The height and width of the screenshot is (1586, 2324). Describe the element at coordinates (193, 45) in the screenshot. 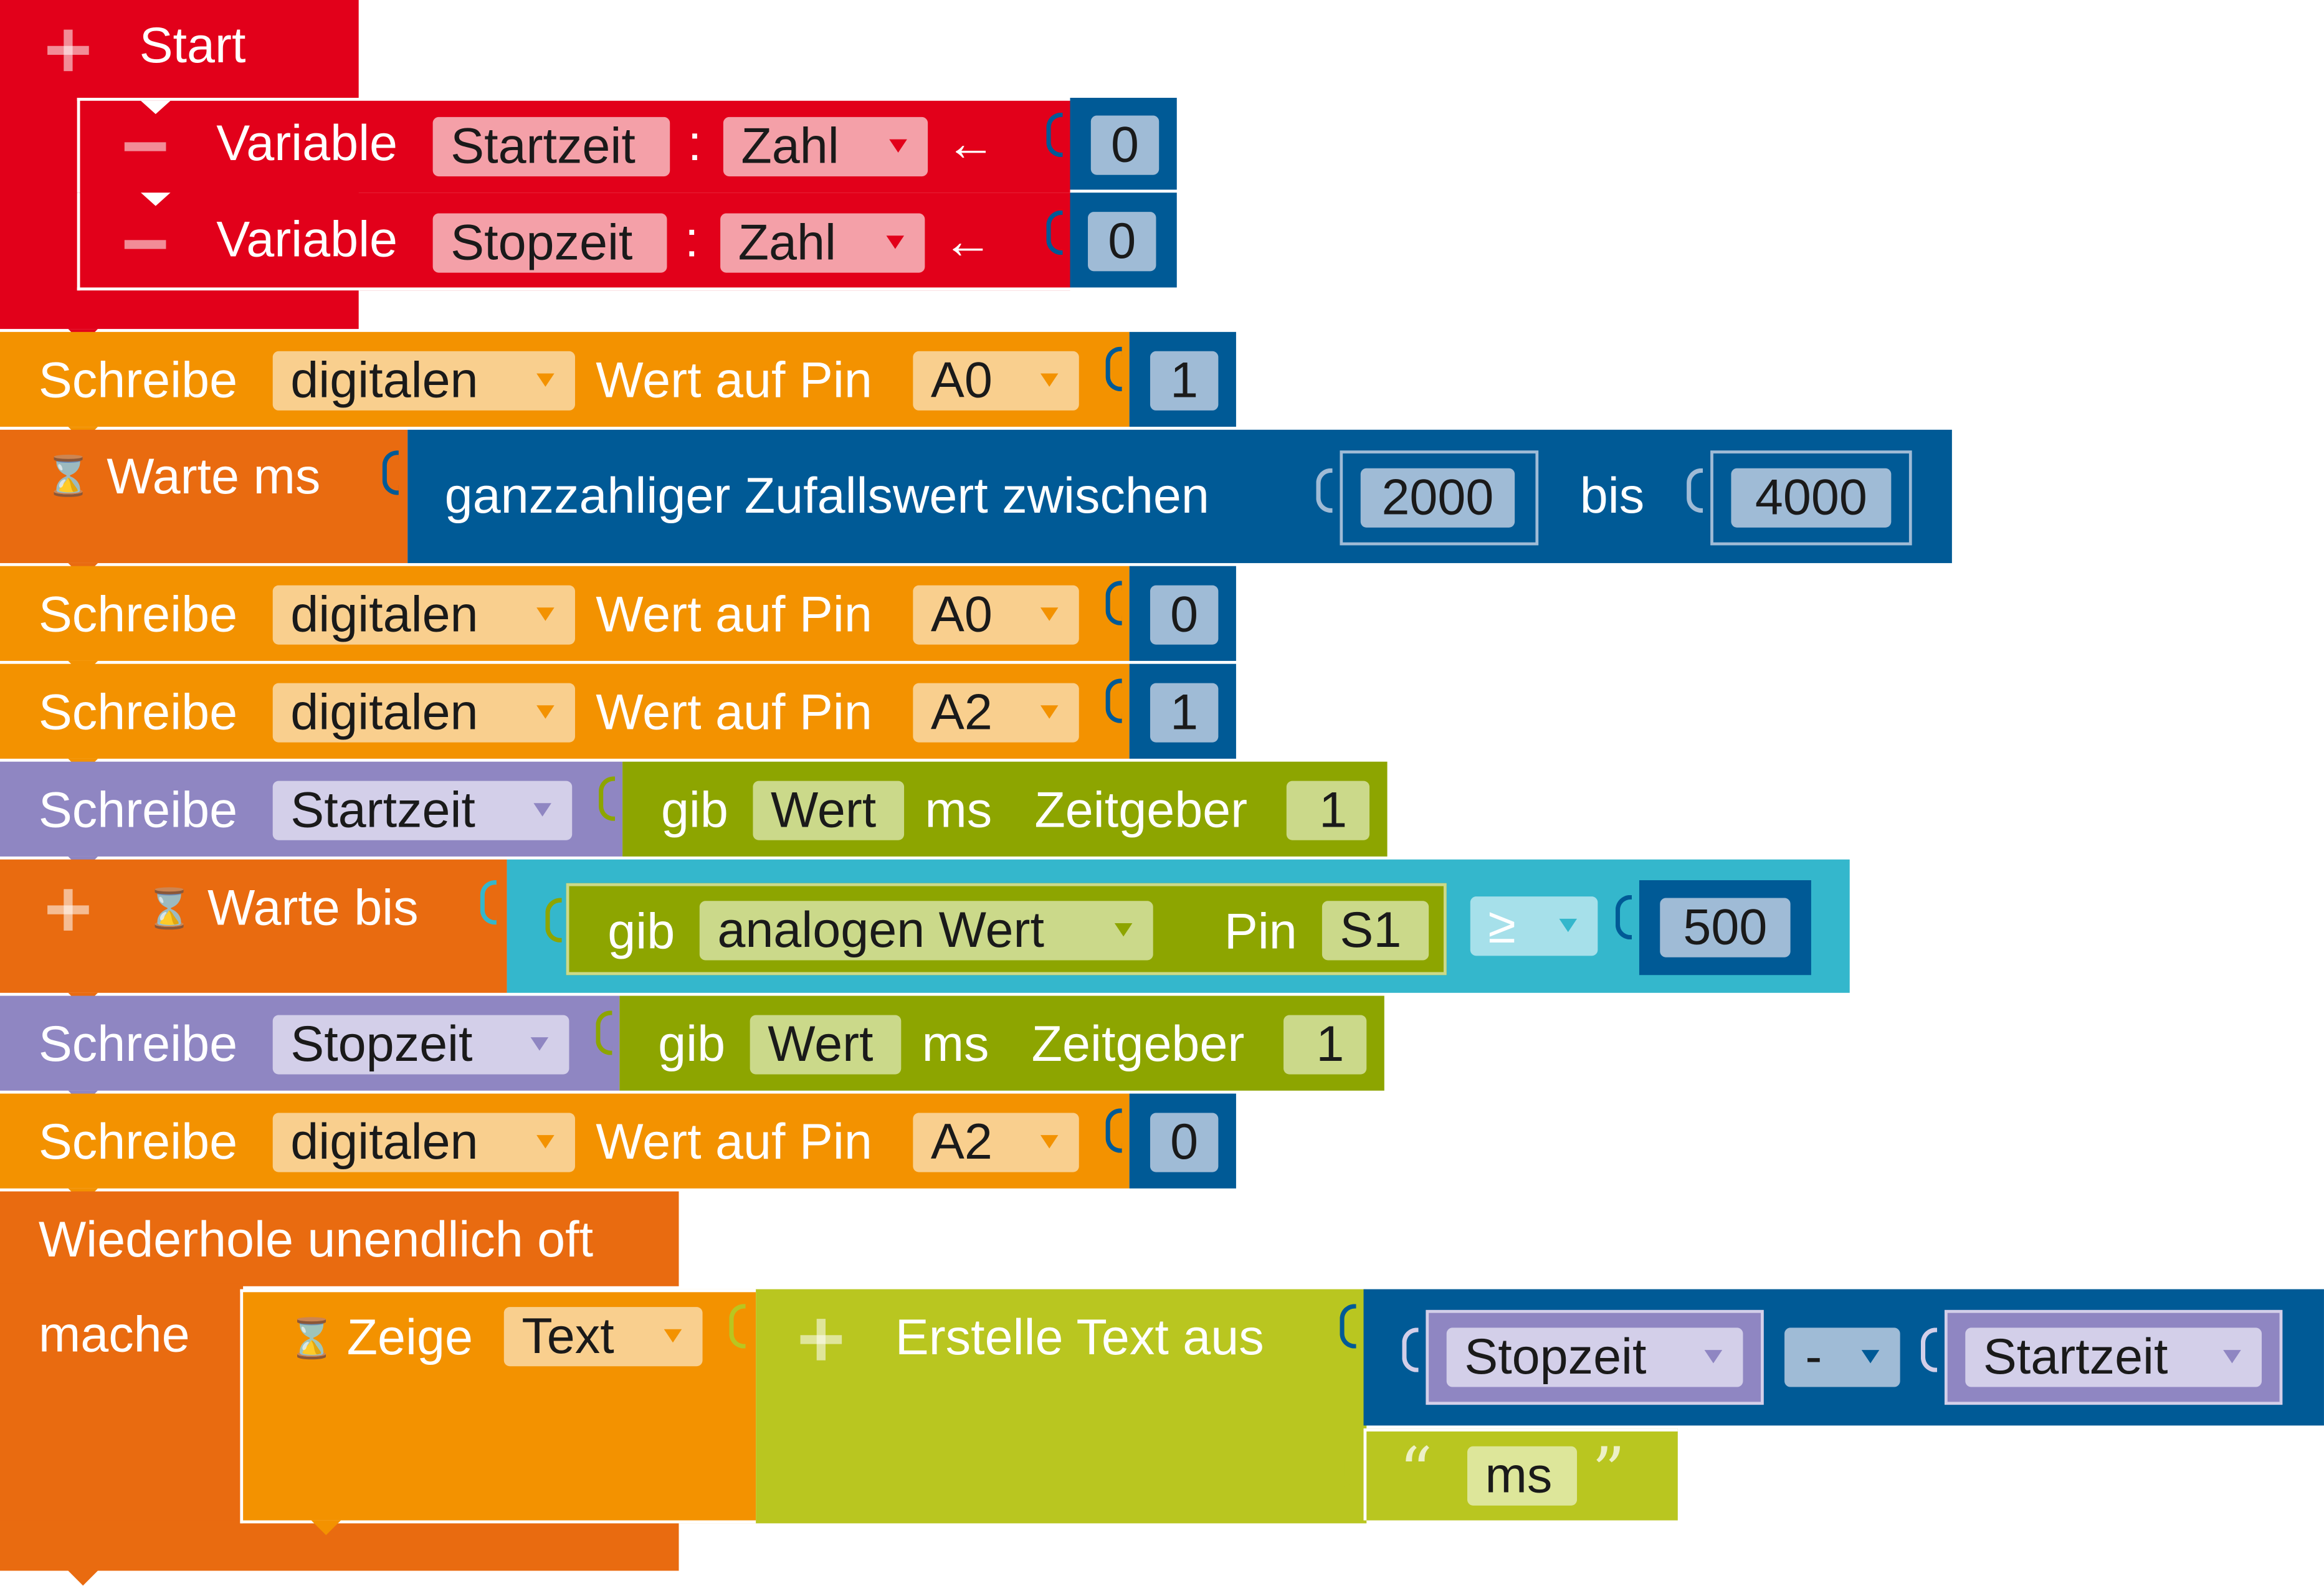

I see `start-label: Start` at that location.